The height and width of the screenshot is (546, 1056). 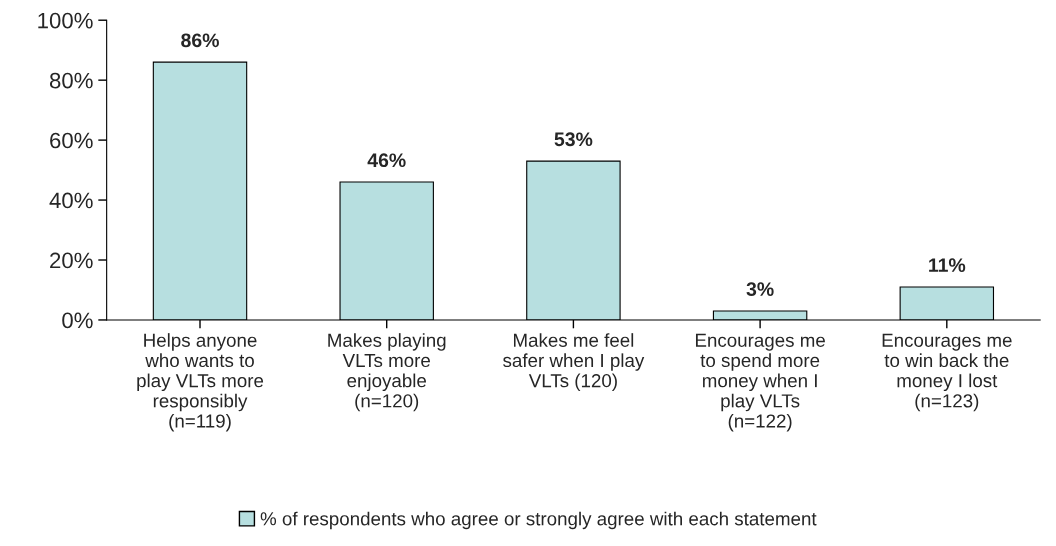 I want to click on y-tick-label: 80%, so click(x=71, y=80).